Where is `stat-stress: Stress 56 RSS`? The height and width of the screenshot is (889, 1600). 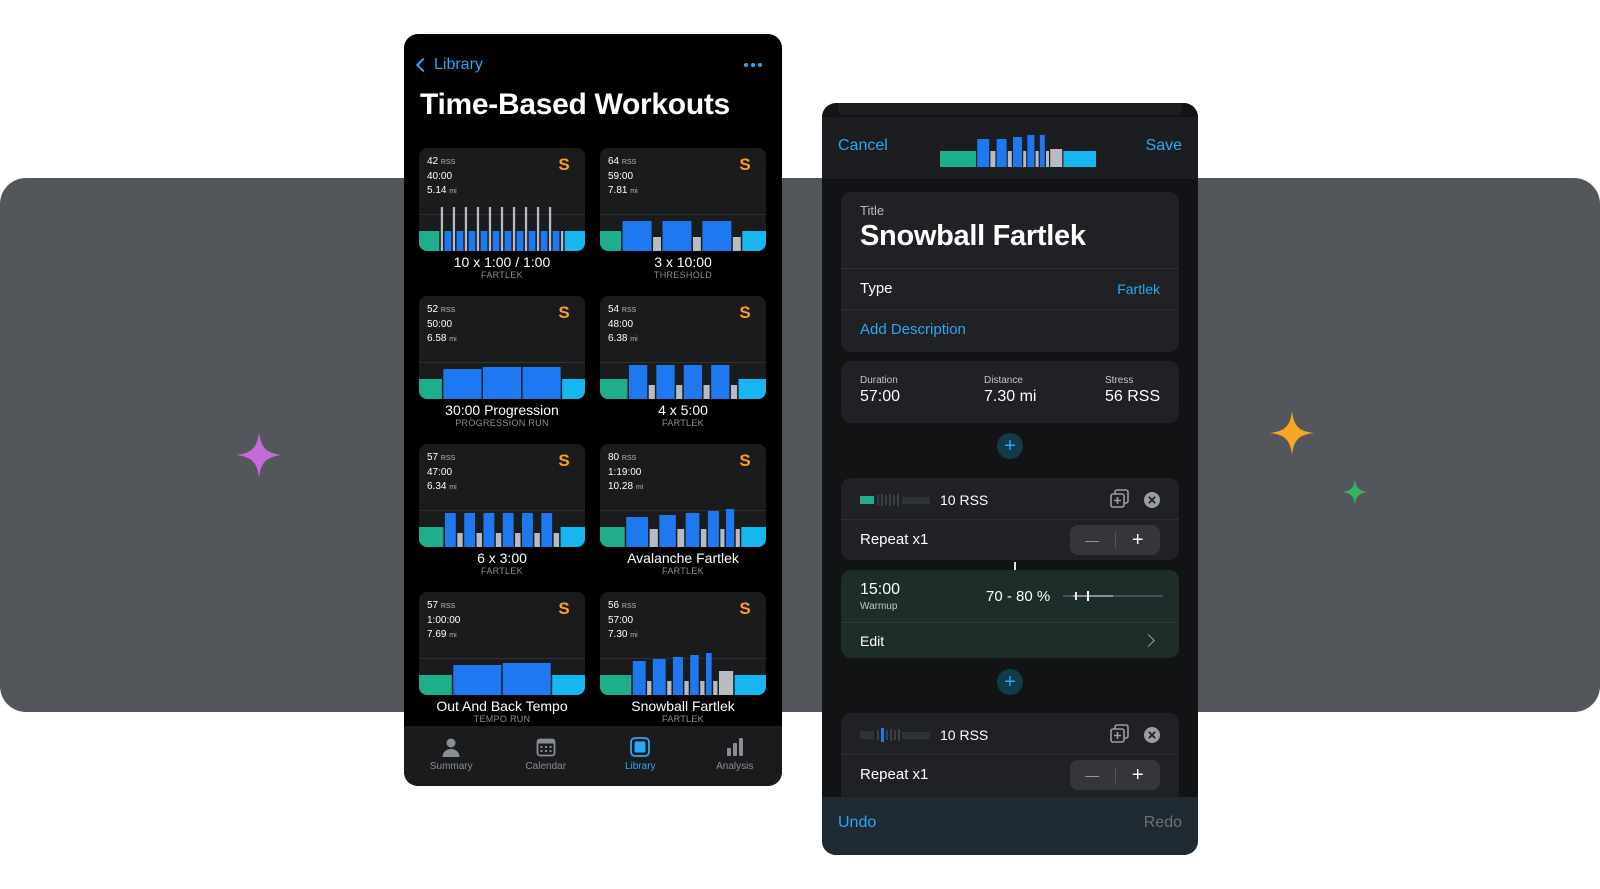
stat-stress: Stress 56 RSS is located at coordinates (1132, 390).